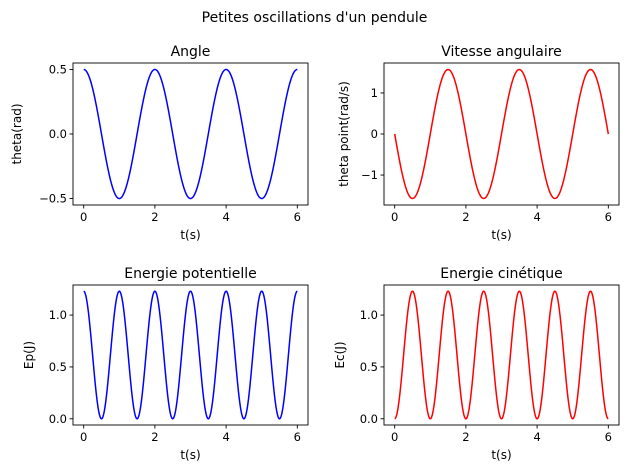 This screenshot has width=629, height=475. Describe the element at coordinates (501, 52) in the screenshot. I see `subplot-title: Vitesse angulaire` at that location.